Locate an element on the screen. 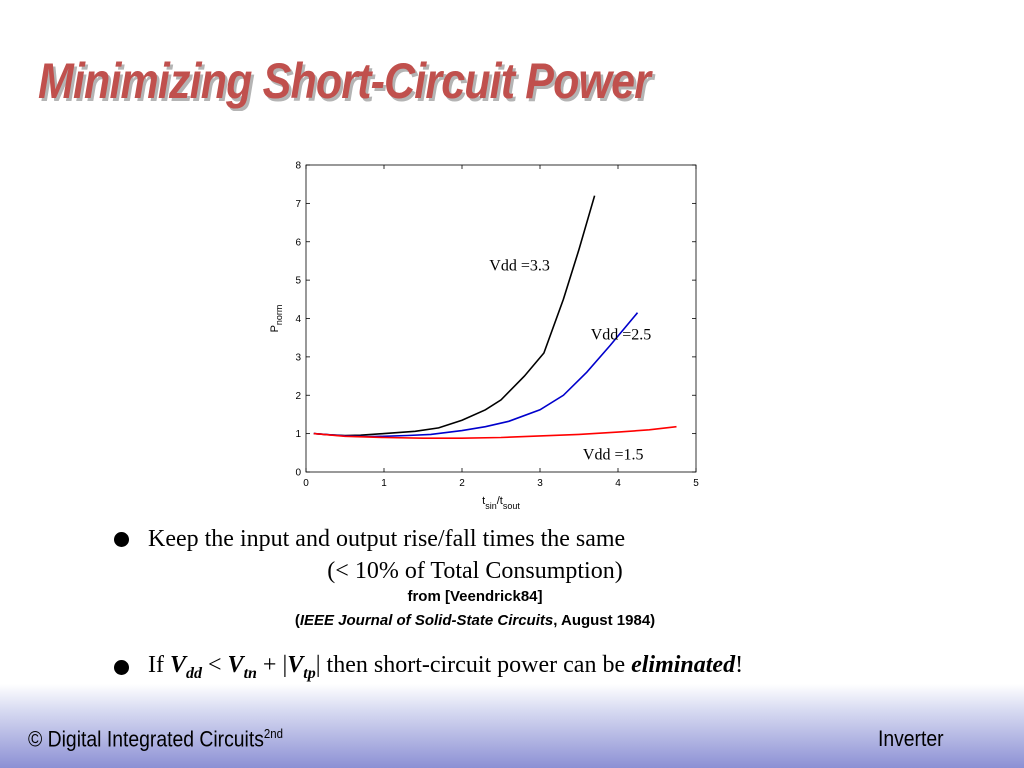  bullet-1-subtext: (< 10% of Total Consumption) is located at coordinates (475, 571).